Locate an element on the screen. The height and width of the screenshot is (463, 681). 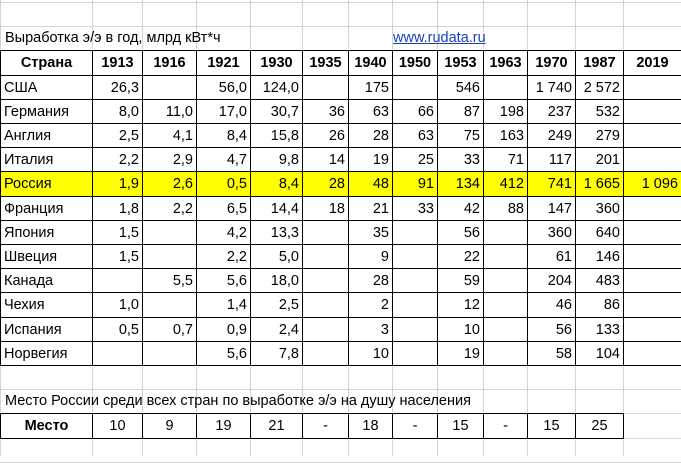
value-cell: 4,7 is located at coordinates (223, 159).